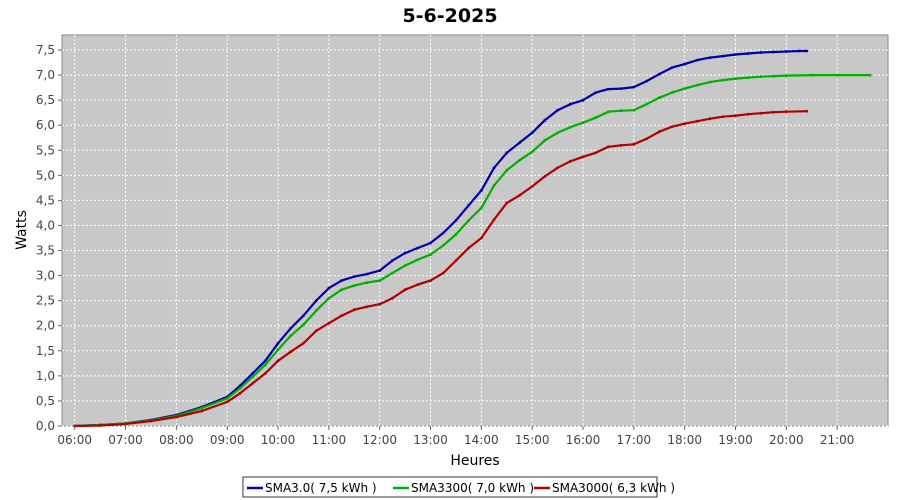  Describe the element at coordinates (45, 401) in the screenshot. I see `y-tick-label: 0,5` at that location.